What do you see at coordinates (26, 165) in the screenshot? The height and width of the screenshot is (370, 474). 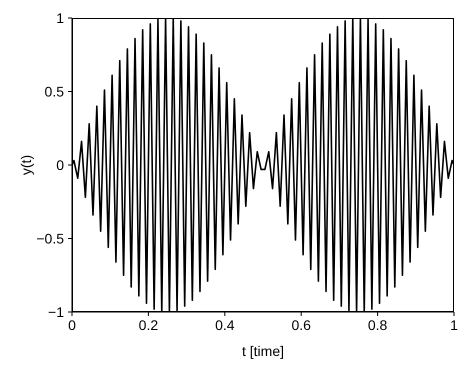 I see `y-axis-title: y(t)` at bounding box center [26, 165].